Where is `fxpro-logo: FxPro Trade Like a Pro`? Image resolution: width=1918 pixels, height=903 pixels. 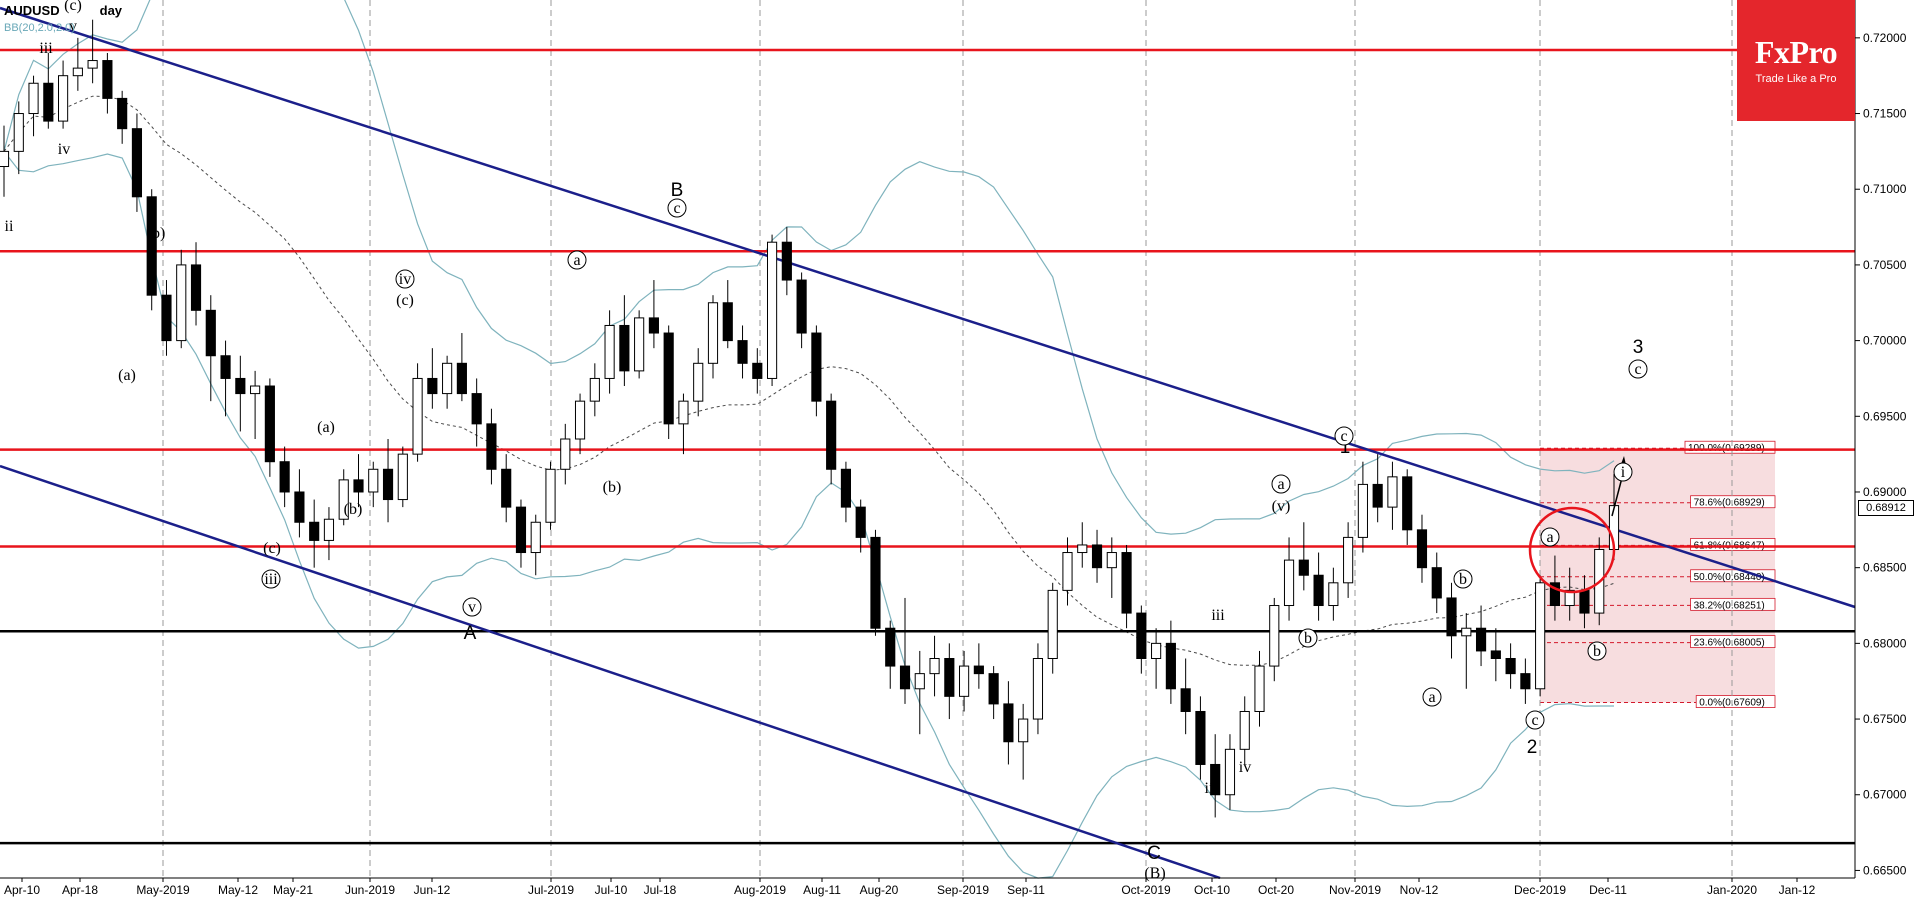 fxpro-logo: FxPro Trade Like a Pro is located at coordinates (1796, 60).